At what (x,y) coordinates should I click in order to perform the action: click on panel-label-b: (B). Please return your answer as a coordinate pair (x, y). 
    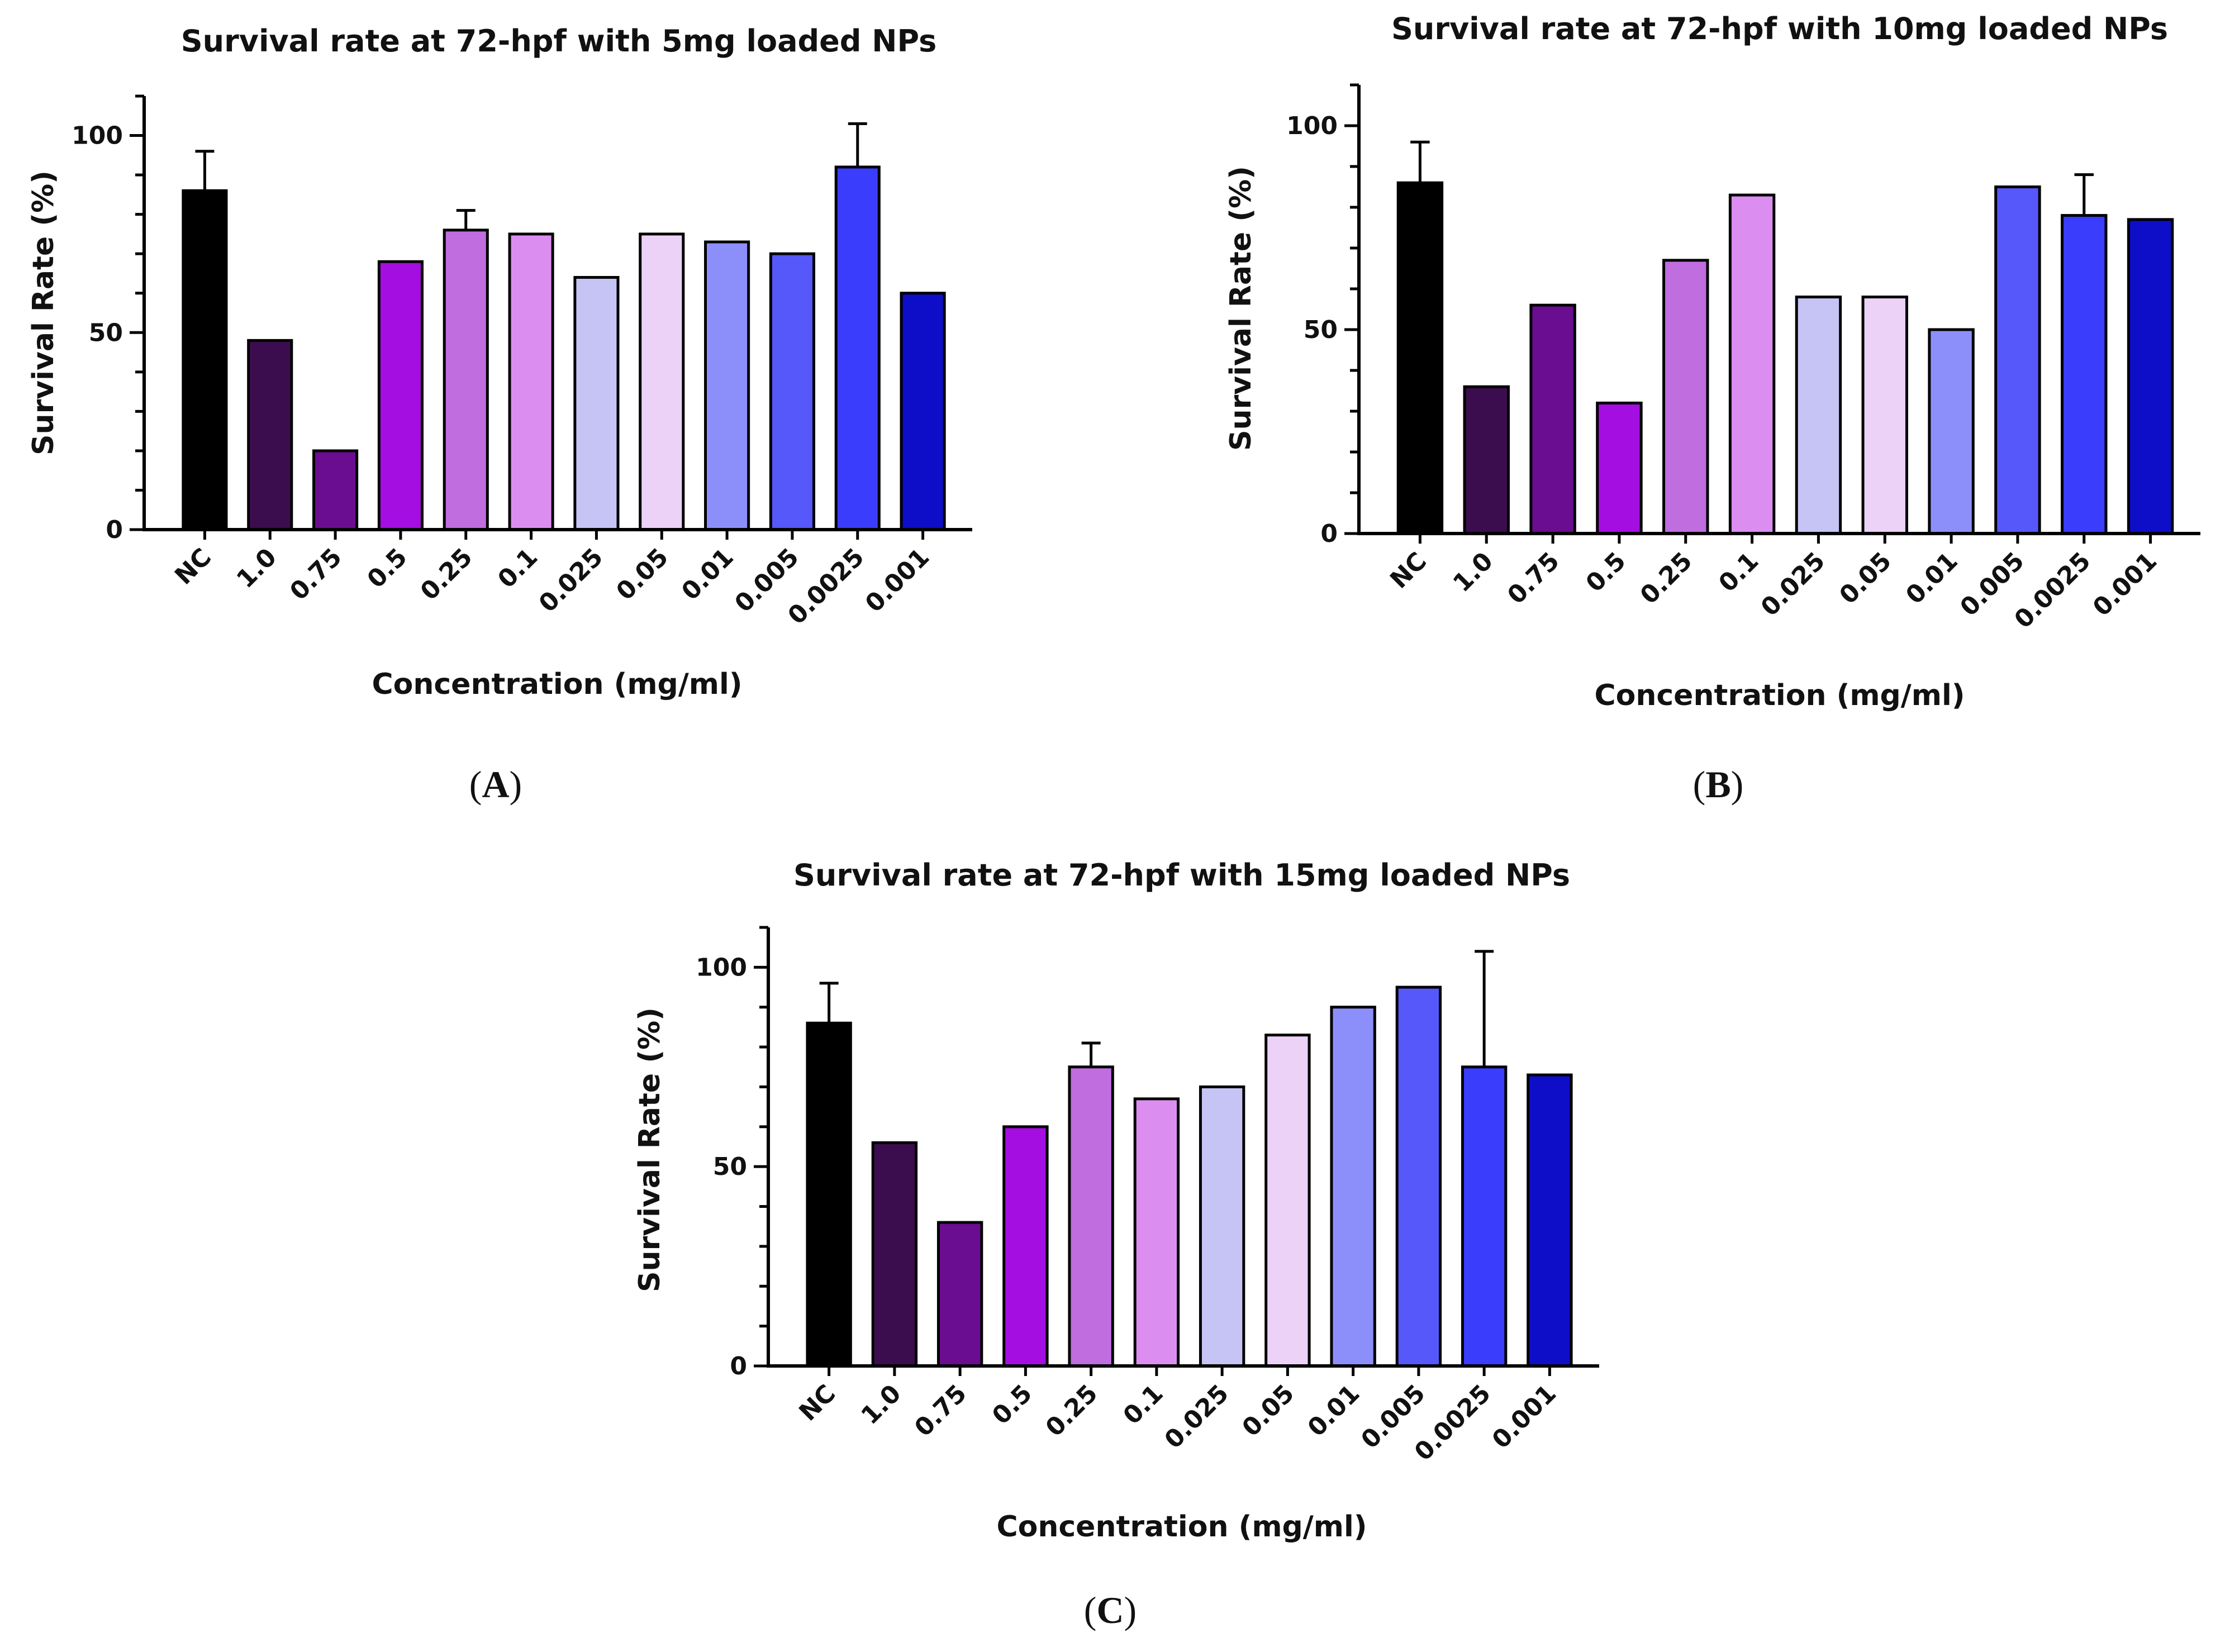
    Looking at the image, I should click on (1718, 784).